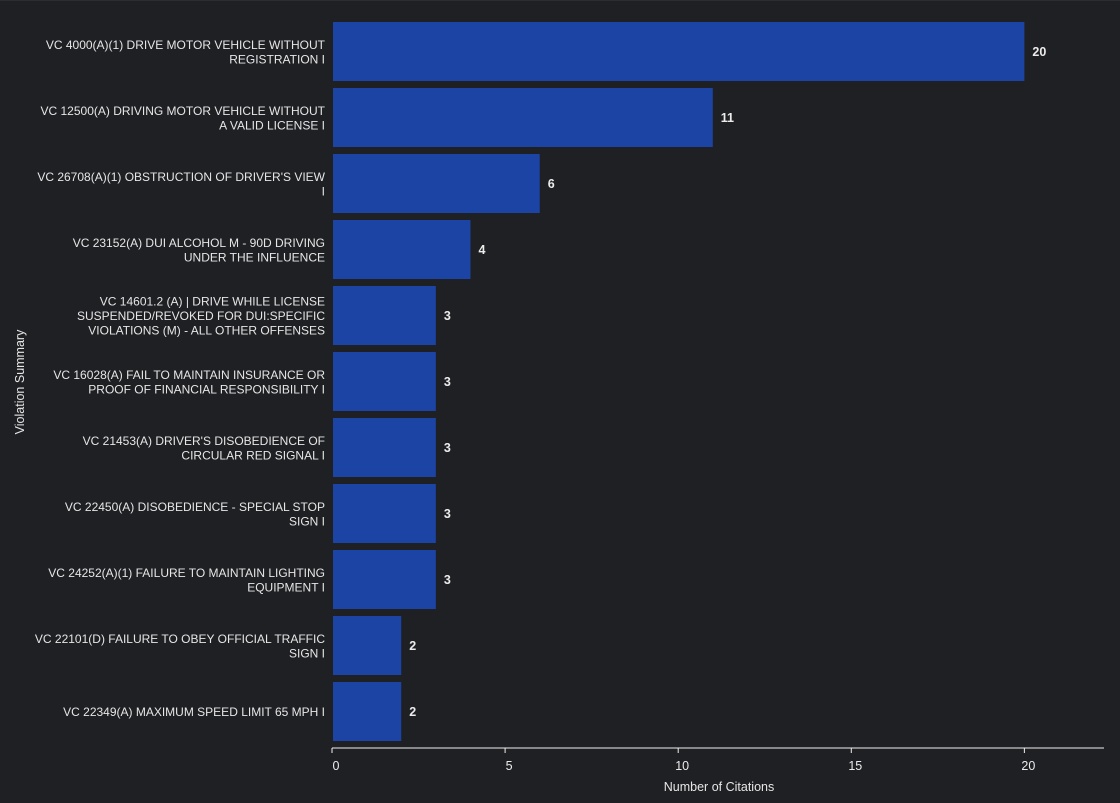 The height and width of the screenshot is (803, 1120). Describe the element at coordinates (206, 331) in the screenshot. I see `category-label-line: VIOLATIONS (M) - ALL OTHER OFFENSES` at that location.